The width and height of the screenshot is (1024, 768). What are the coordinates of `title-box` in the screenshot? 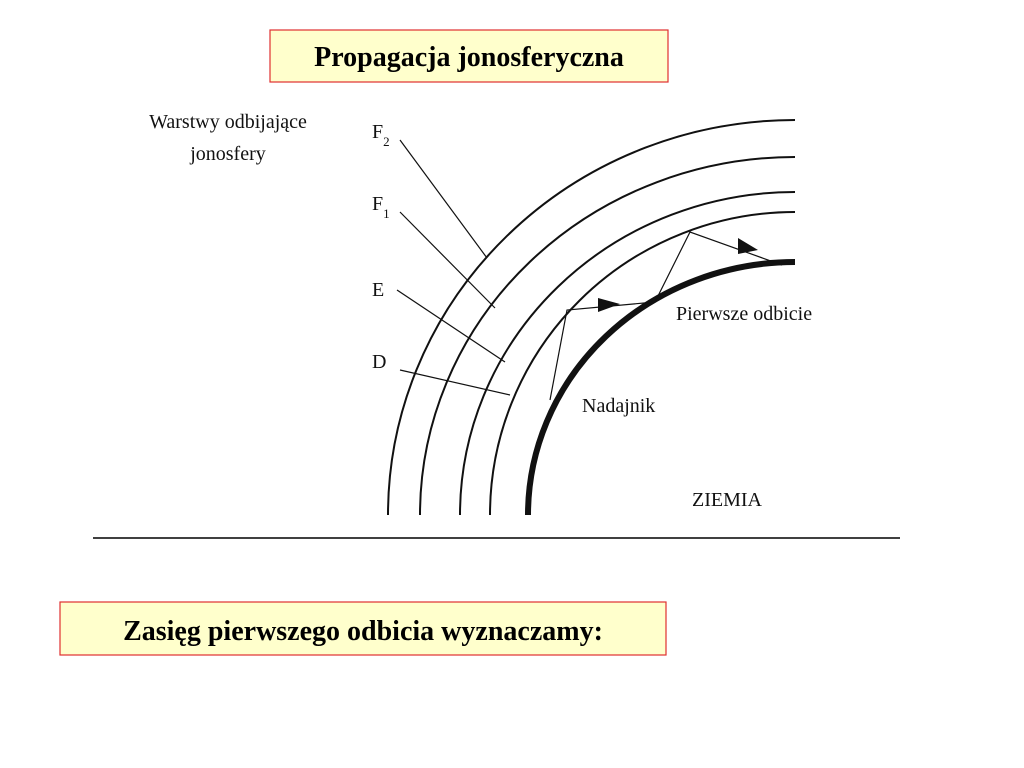 It's located at (469, 56).